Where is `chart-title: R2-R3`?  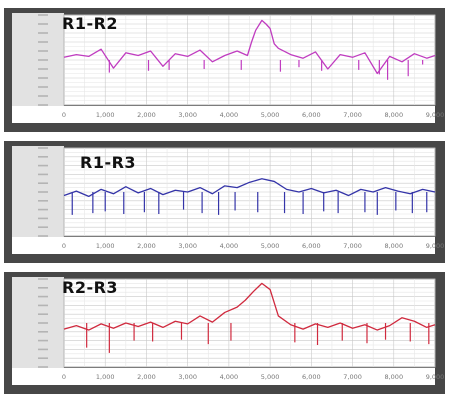
chart-title: R2-R3 is located at coordinates (90, 287).